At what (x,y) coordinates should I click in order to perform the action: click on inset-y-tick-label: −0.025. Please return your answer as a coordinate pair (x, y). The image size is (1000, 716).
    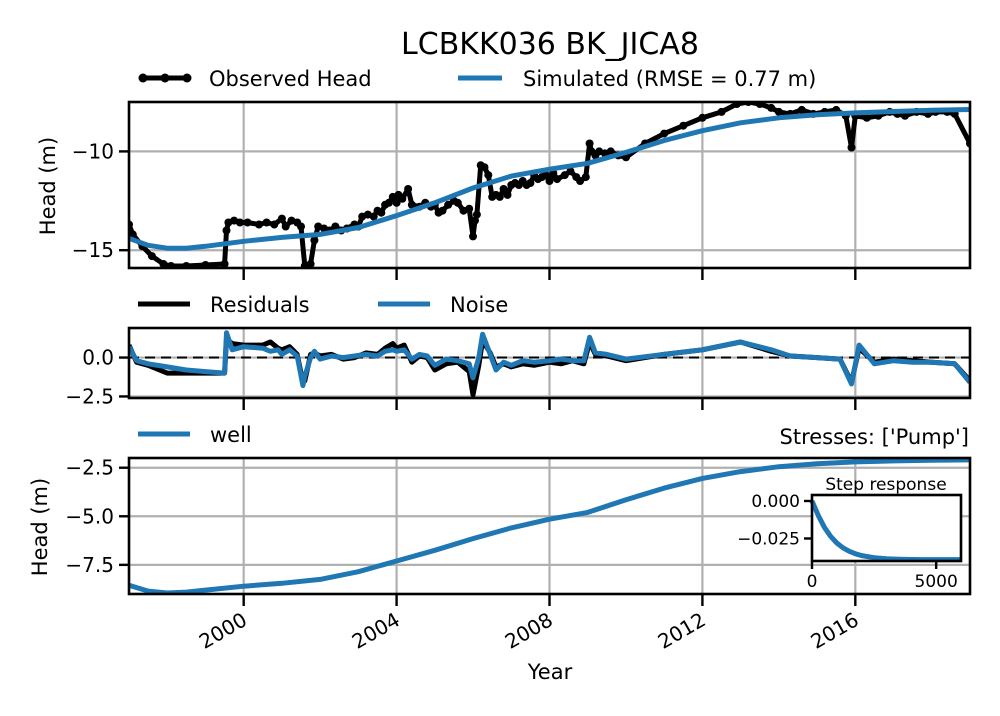
    Looking at the image, I should click on (768, 540).